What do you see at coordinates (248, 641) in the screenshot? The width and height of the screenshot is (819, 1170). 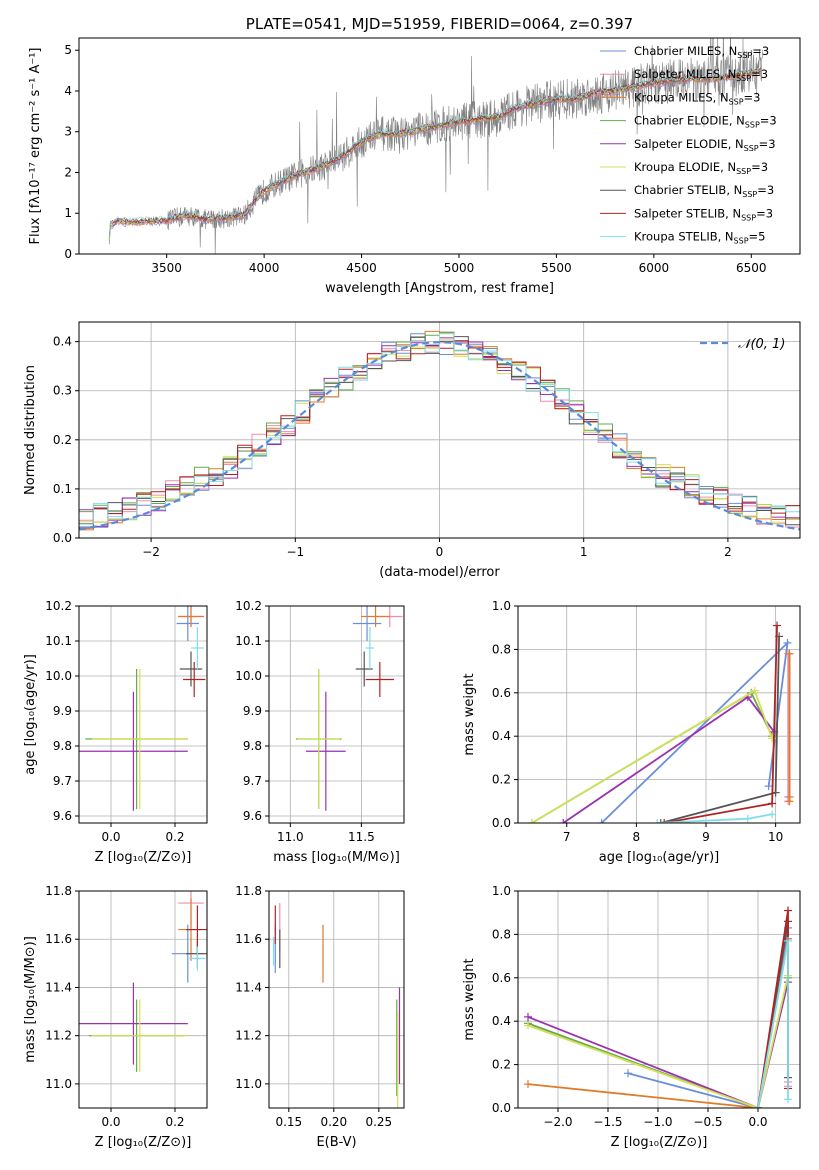 I see `y-tick-label: 10.1` at bounding box center [248, 641].